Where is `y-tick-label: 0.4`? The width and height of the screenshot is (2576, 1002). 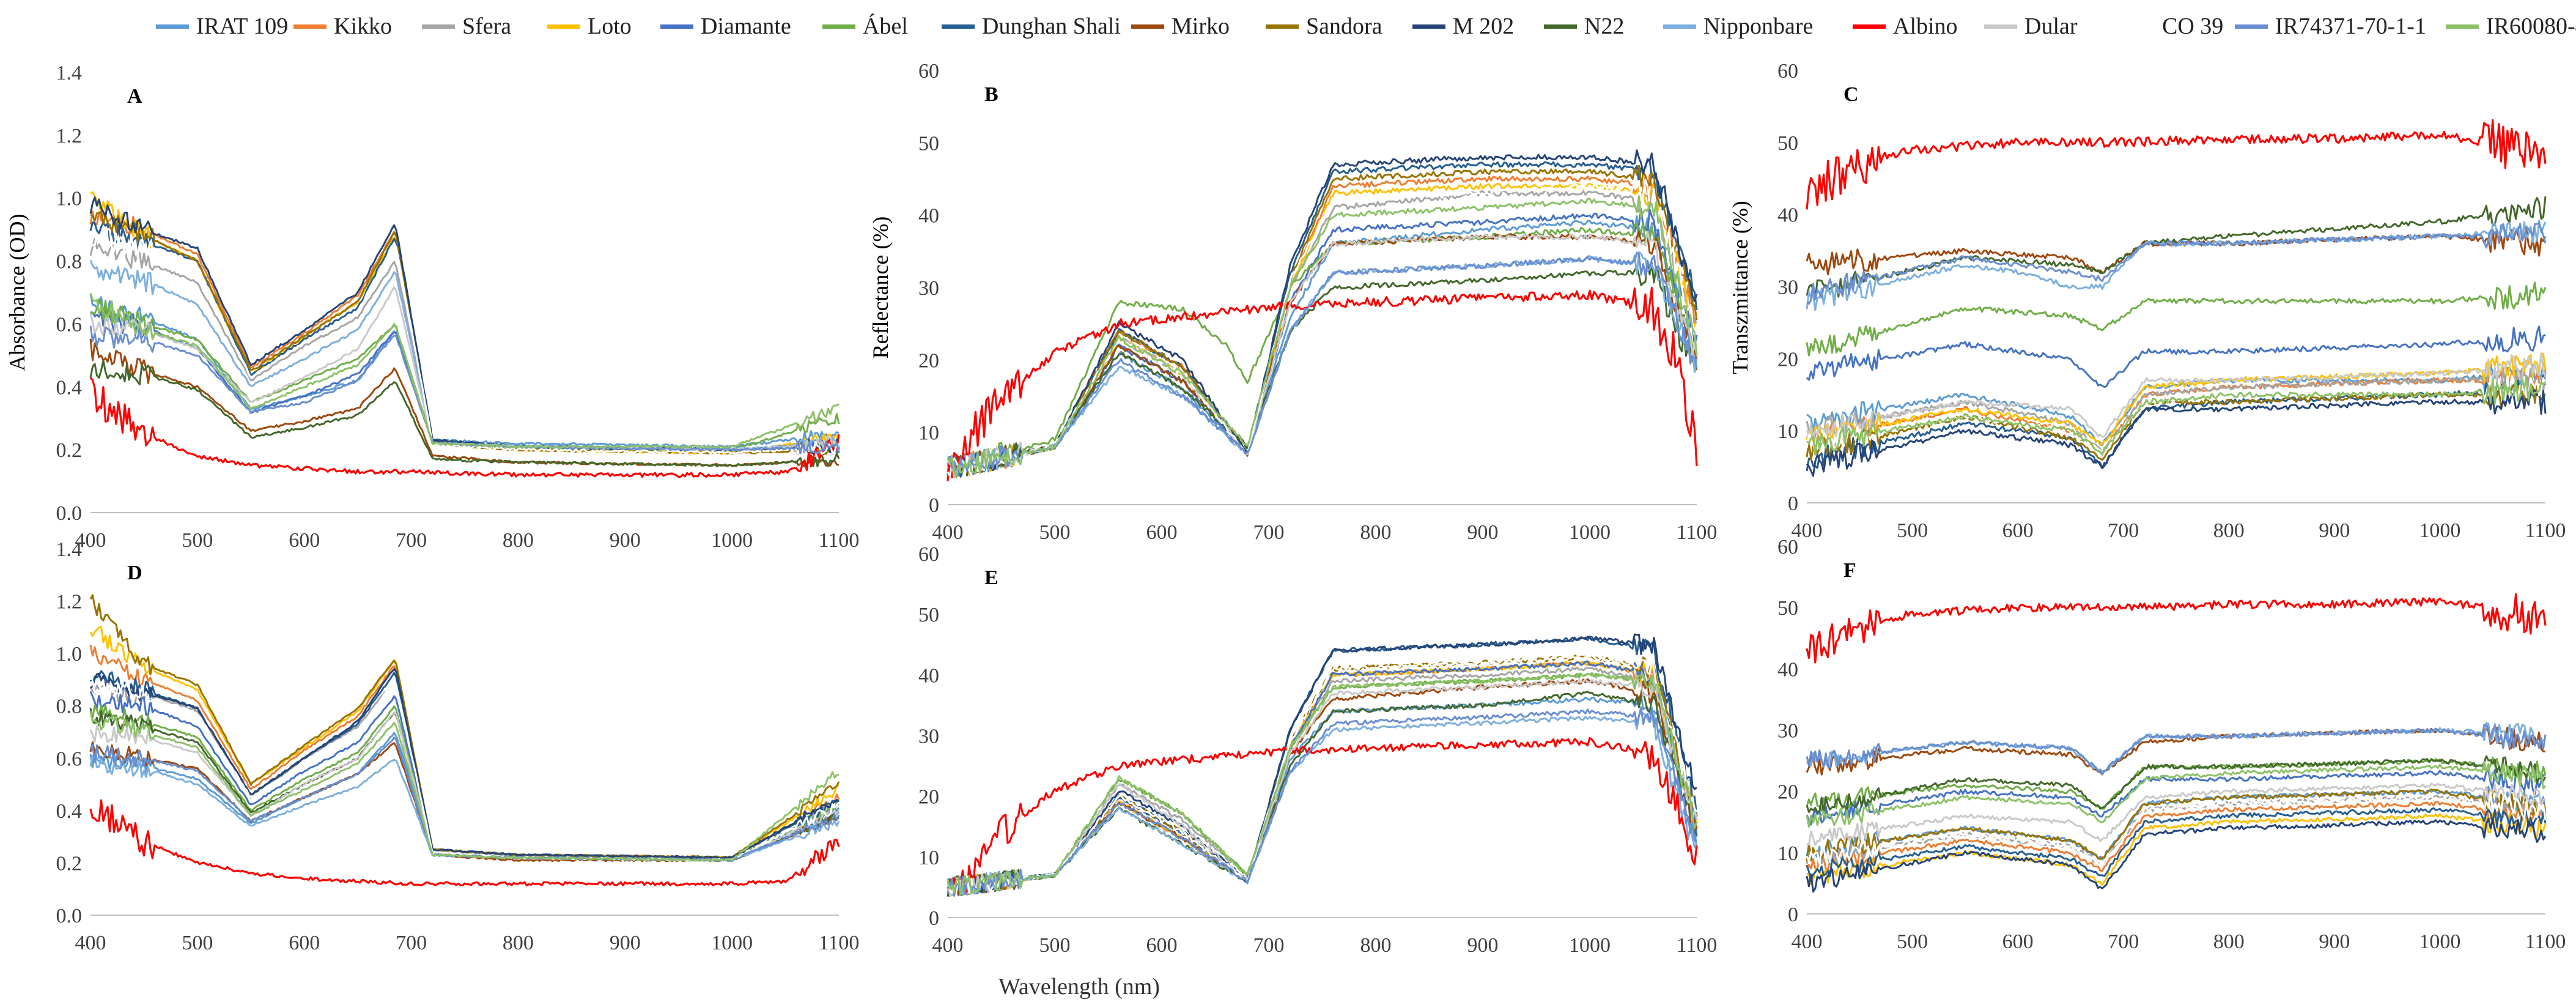
y-tick-label: 0.4 is located at coordinates (69, 387).